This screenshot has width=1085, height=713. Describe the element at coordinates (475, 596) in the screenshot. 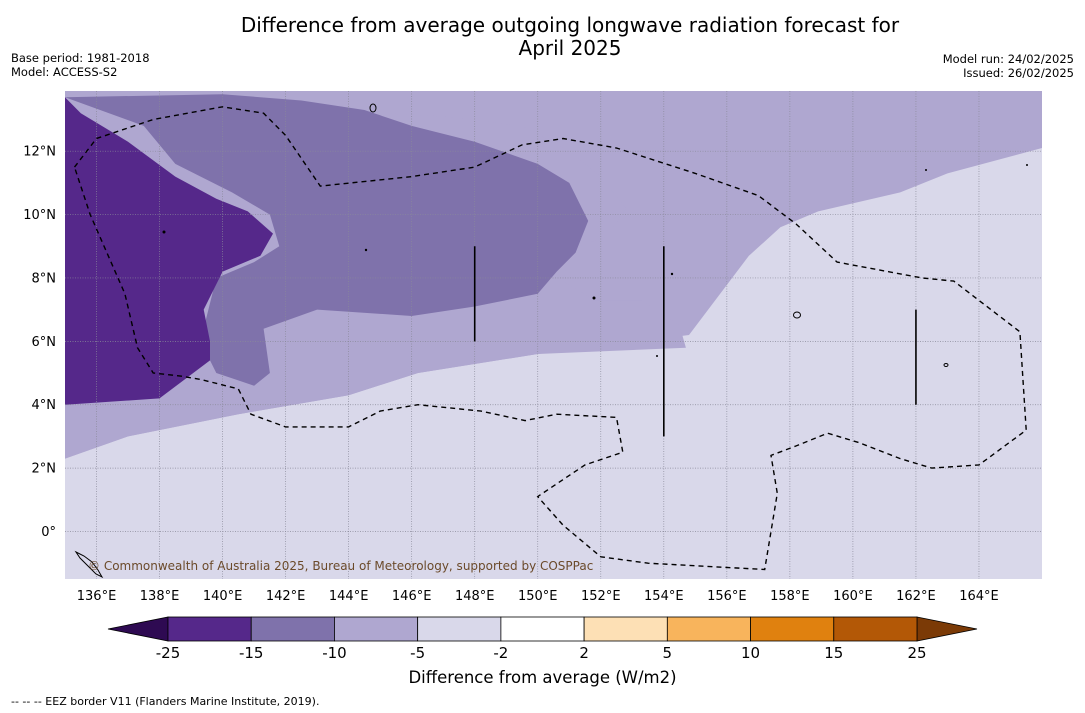

I see `x-tick-label: 148°E` at that location.